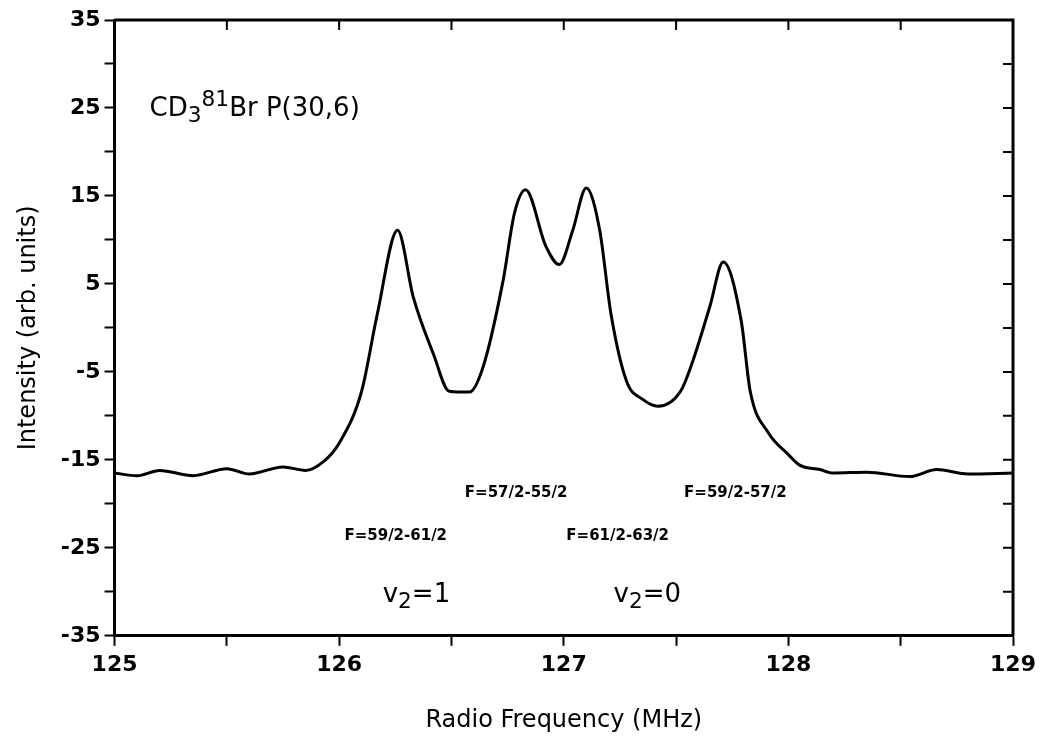 The width and height of the screenshot is (1053, 749). What do you see at coordinates (80, 634) in the screenshot?
I see `y-tick-label: -35` at bounding box center [80, 634].